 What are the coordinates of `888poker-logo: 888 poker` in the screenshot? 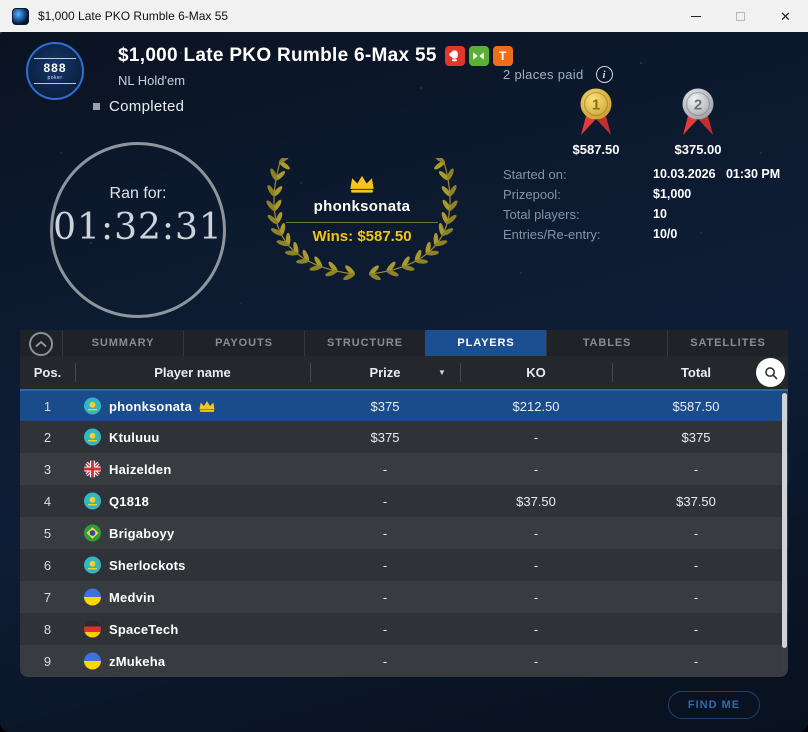 It's located at (55, 71).